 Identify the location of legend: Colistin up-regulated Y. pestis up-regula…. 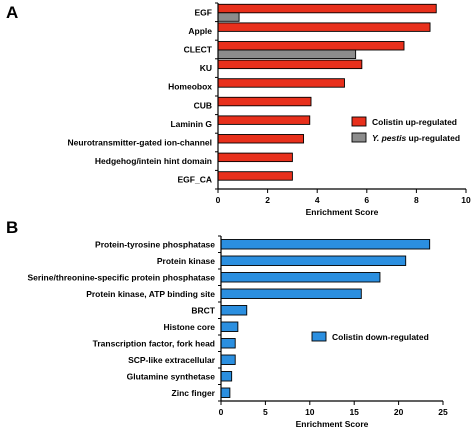
(405, 129).